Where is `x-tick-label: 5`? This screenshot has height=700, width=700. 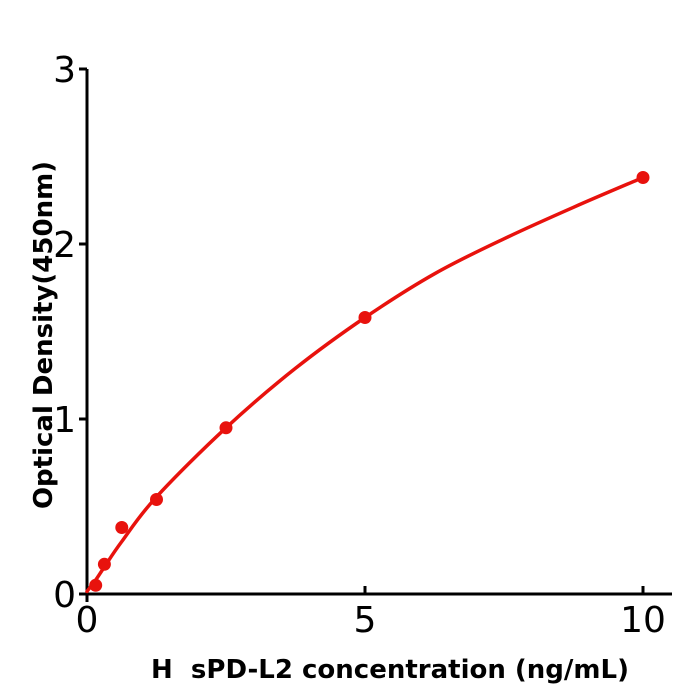
x-tick-label: 5 is located at coordinates (365, 620).